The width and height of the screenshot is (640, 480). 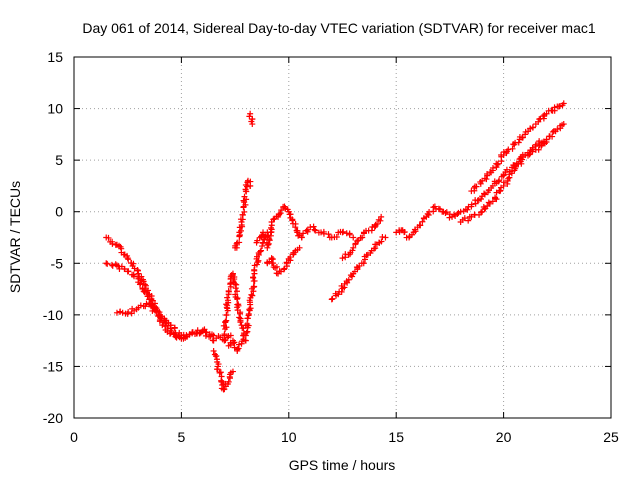 What do you see at coordinates (15, 237) in the screenshot?
I see `y-axis-label: SDTVAR / TECUs` at bounding box center [15, 237].